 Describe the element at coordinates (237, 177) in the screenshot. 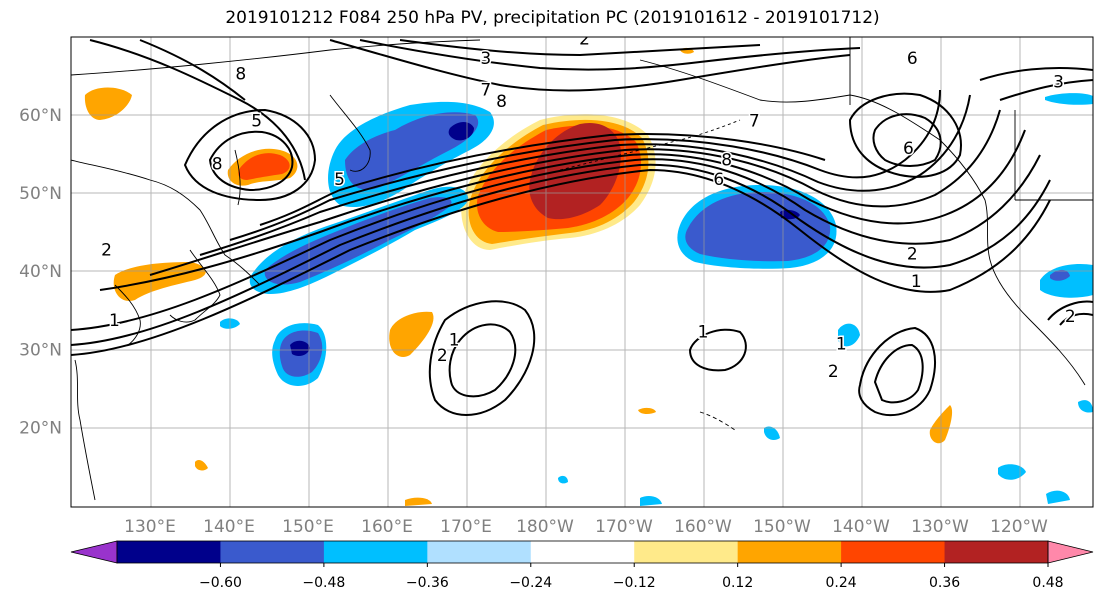

I see `coast-sakhalin` at that location.